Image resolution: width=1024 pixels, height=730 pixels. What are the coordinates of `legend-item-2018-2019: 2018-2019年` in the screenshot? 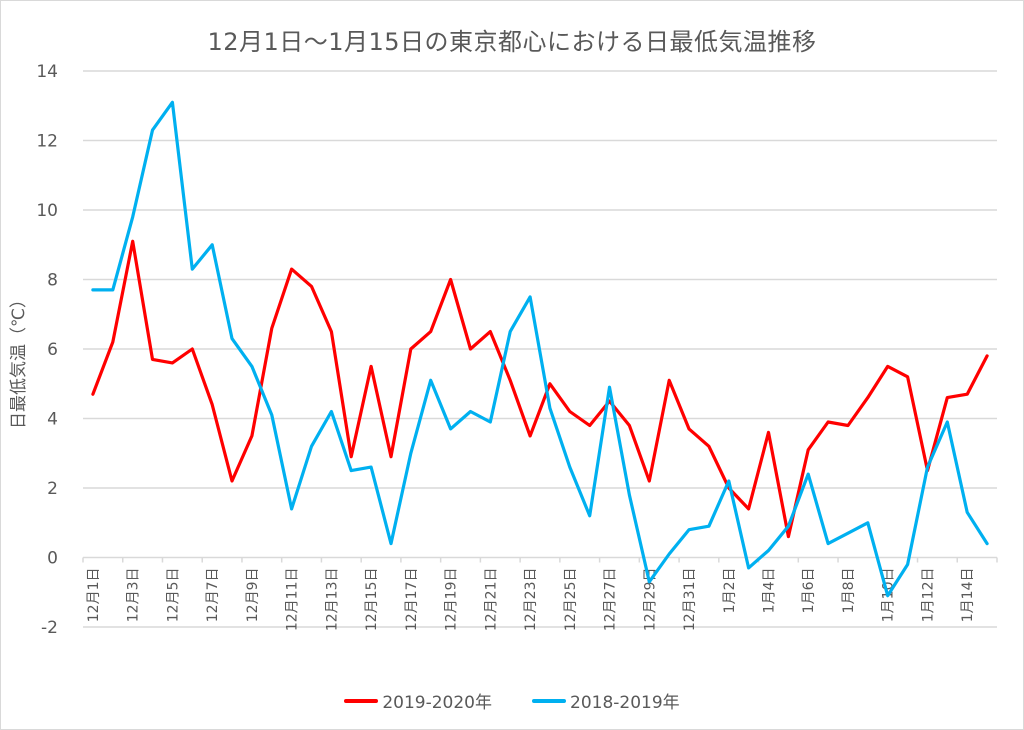 It's located at (606, 700).